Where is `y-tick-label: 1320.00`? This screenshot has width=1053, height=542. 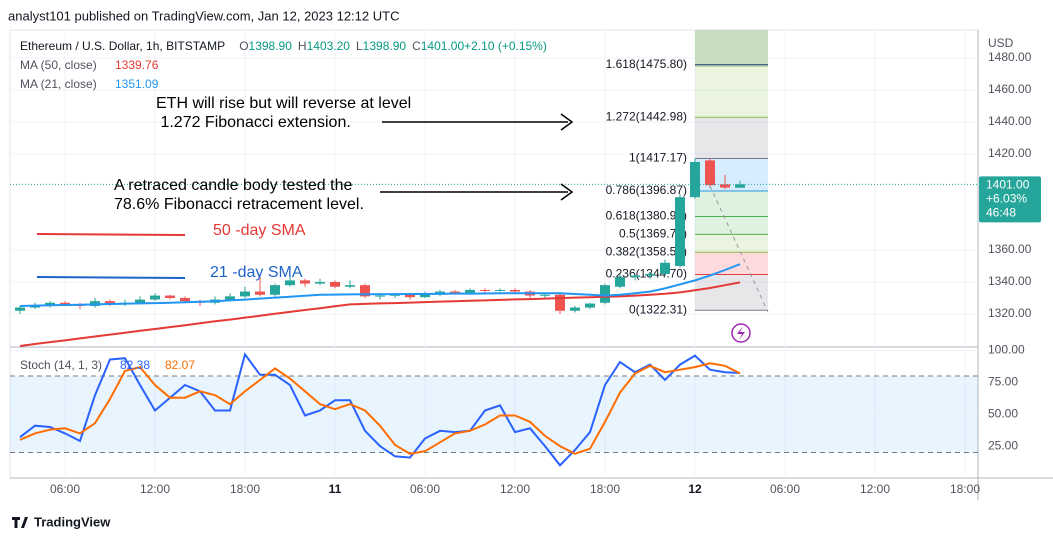 y-tick-label: 1320.00 is located at coordinates (1010, 313).